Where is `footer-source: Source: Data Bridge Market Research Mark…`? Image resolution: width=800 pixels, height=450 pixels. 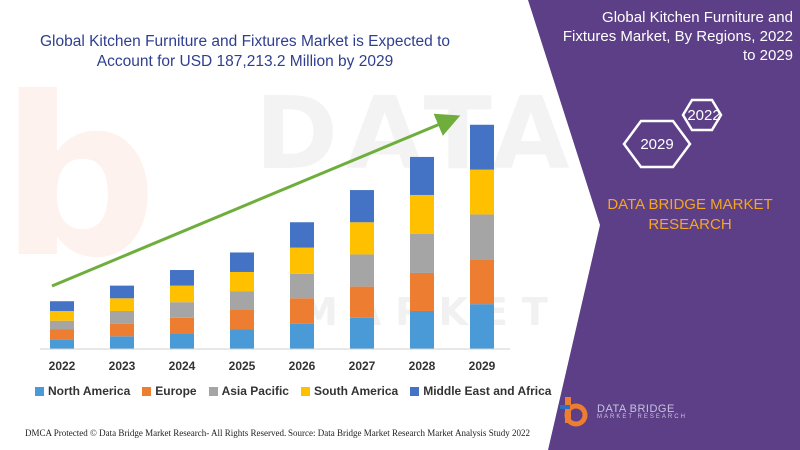 footer-source: Source: Data Bridge Market Research Mark… is located at coordinates (409, 433).